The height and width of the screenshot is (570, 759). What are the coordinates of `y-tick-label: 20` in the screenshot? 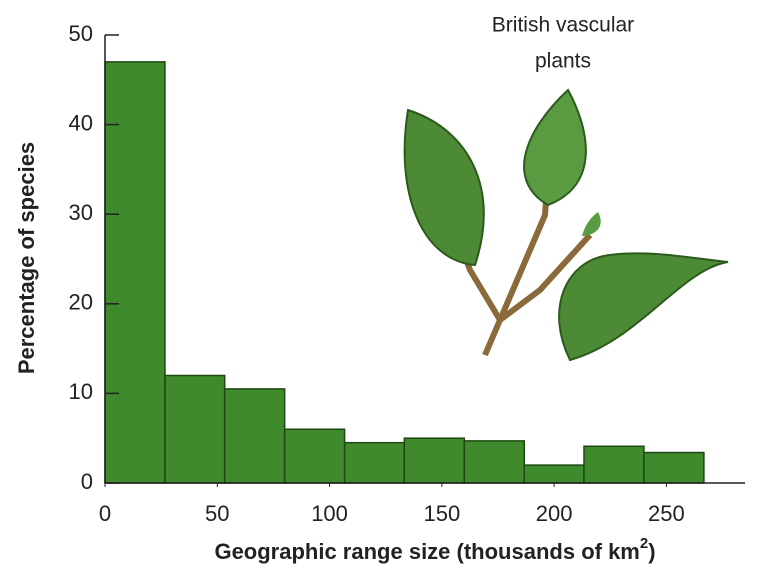 It's located at (81, 302).